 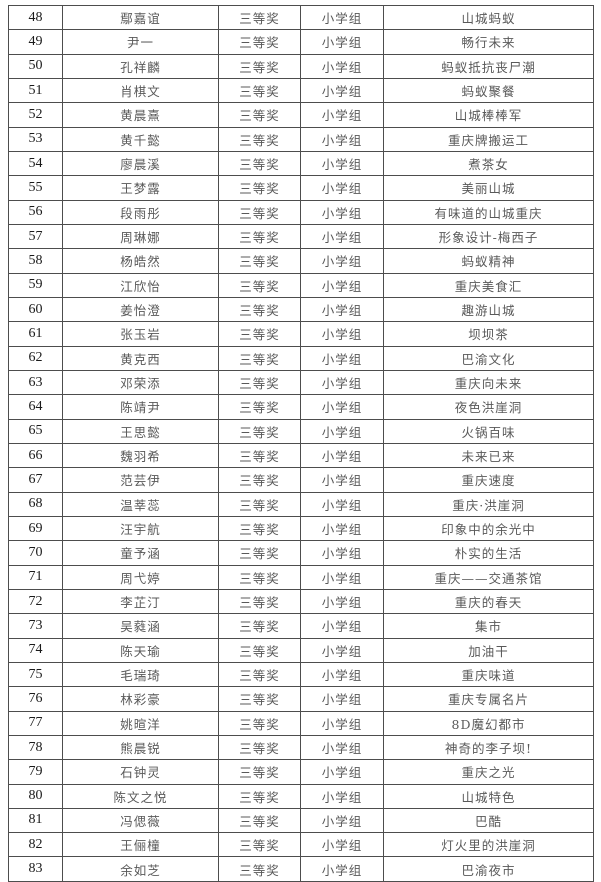 I want to click on row-number-cell: 61, so click(x=35, y=334).